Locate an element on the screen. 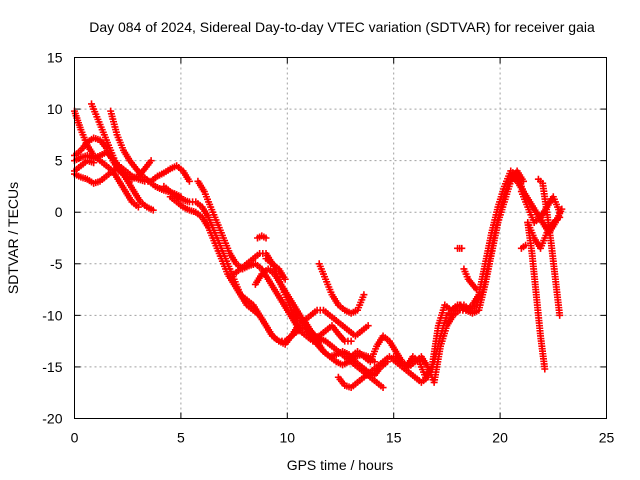 The height and width of the screenshot is (480, 640). x-axis-label: GPS time / hours is located at coordinates (340, 465).